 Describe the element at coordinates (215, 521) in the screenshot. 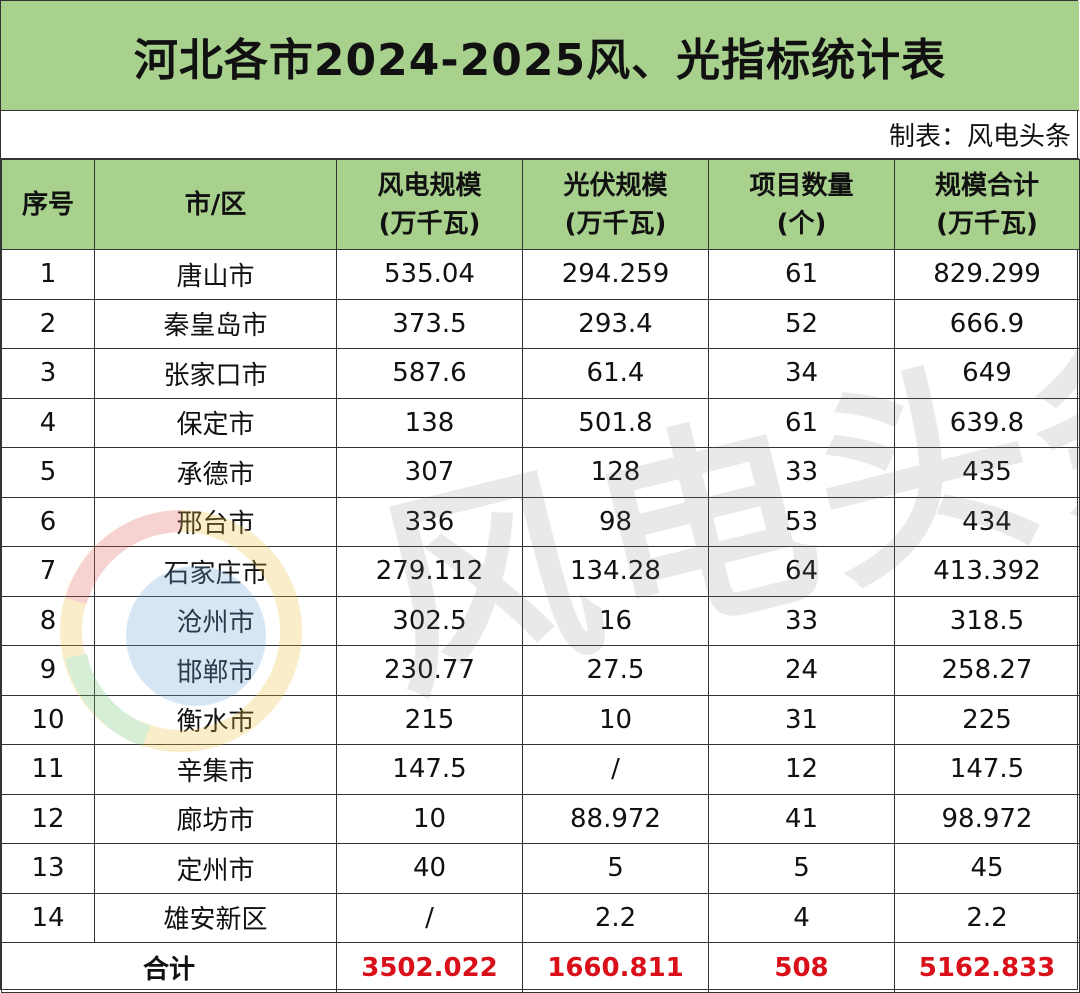

I see `cell-city: 邢台市` at that location.